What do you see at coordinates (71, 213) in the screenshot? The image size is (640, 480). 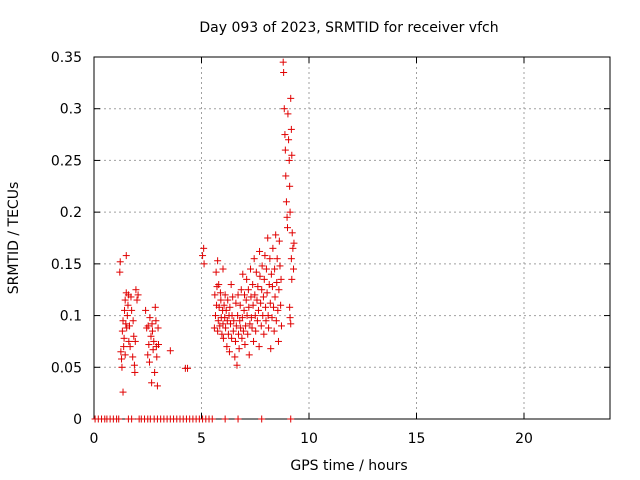 I see `y-tick-label: 0.2` at bounding box center [71, 213].